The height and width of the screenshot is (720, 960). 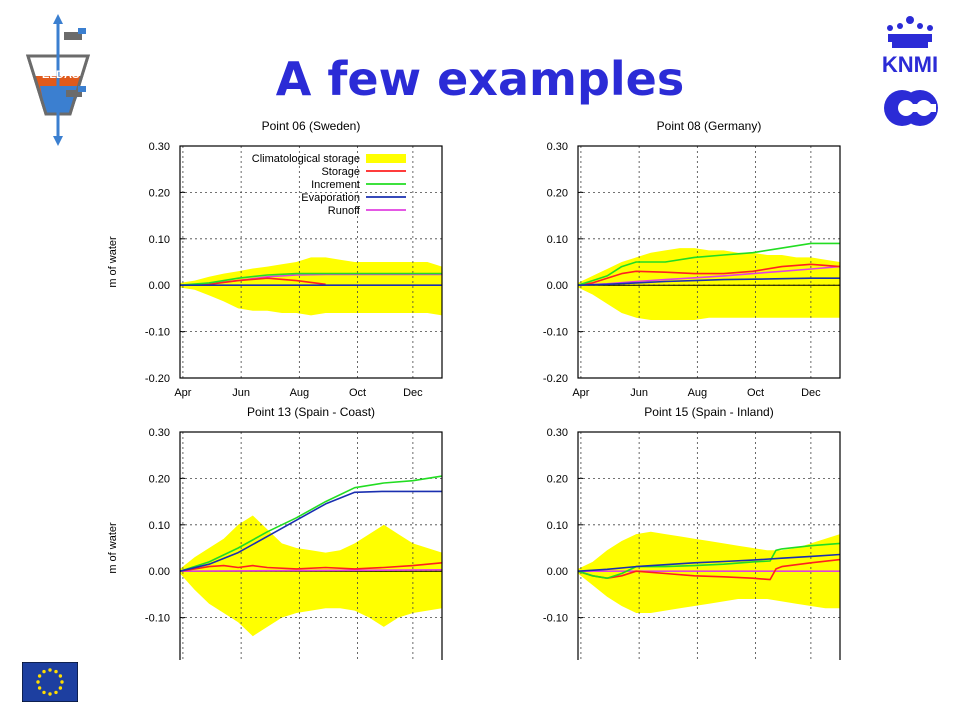 I want to click on eu-flag-icon, so click(x=50, y=682).